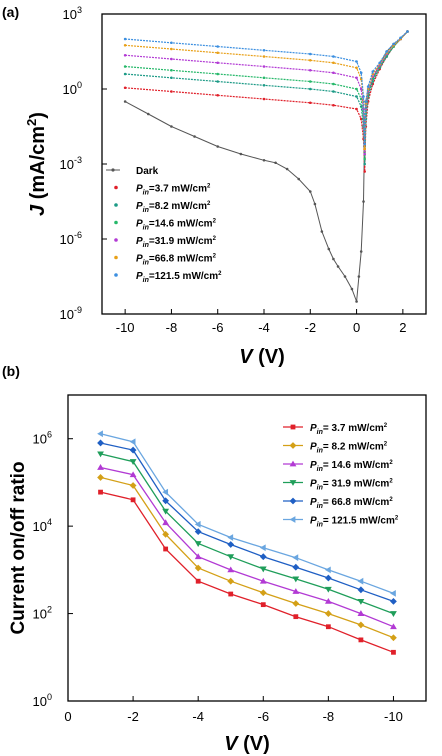 This screenshot has width=442, height=756. Describe the element at coordinates (393, 716) in the screenshot. I see `x-tick-label: -10` at that location.